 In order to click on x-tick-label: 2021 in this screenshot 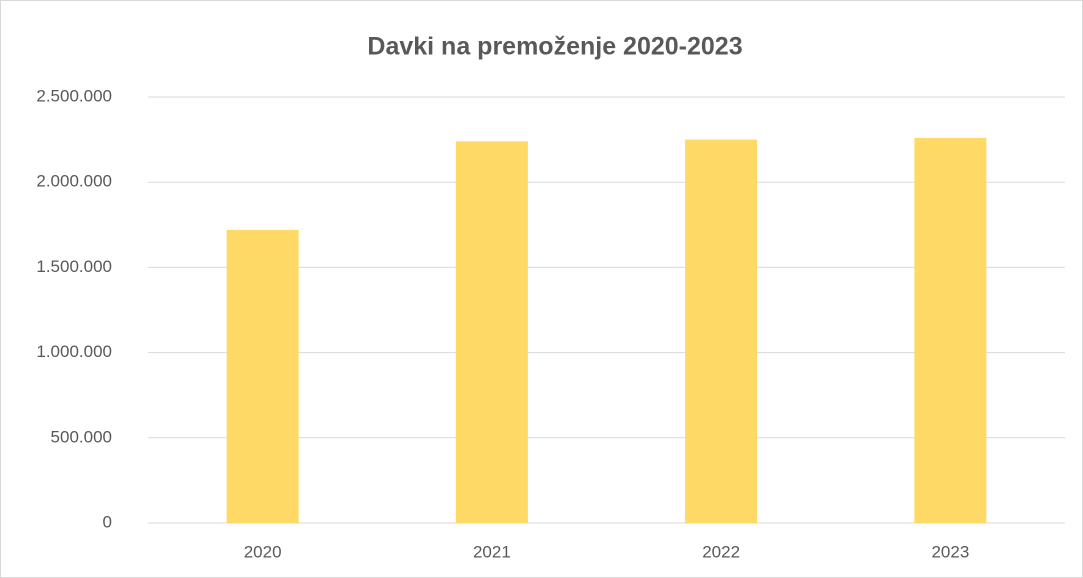, I will do `click(492, 551)`.